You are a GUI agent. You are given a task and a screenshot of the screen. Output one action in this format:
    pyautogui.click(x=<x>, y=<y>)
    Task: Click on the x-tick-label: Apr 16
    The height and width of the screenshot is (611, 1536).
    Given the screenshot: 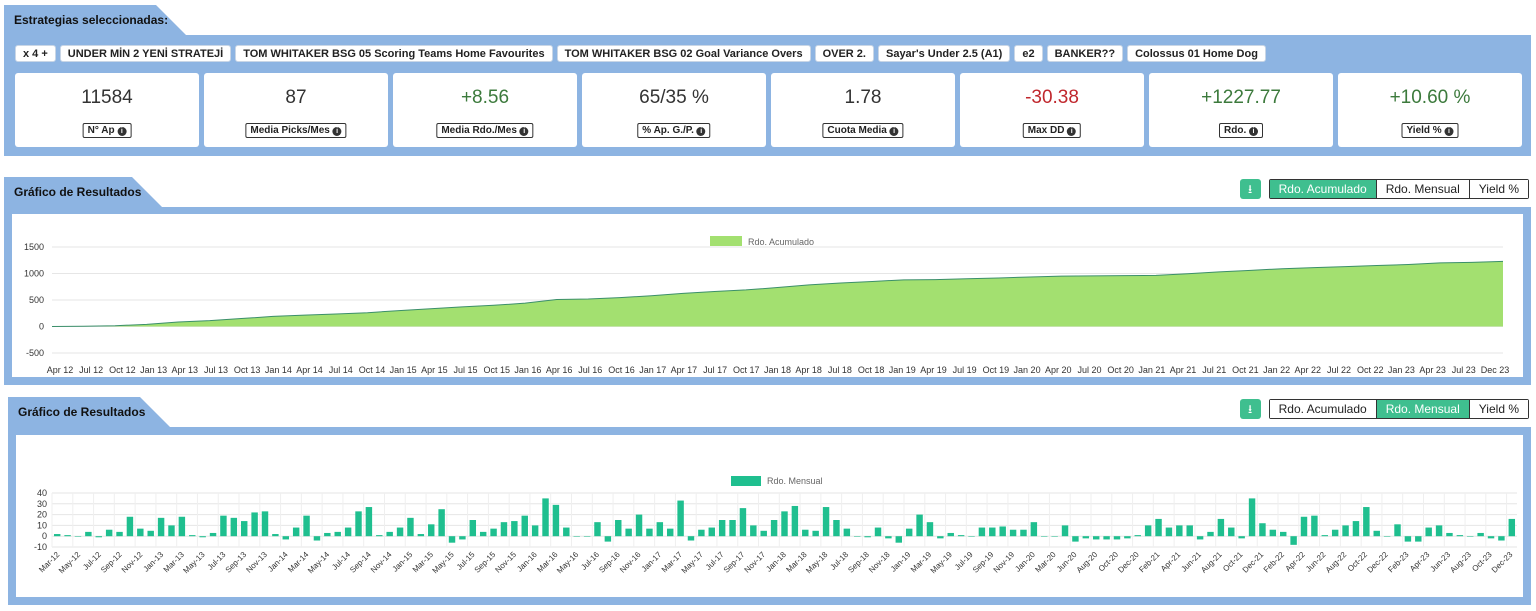 What is the action you would take?
    pyautogui.click(x=559, y=370)
    